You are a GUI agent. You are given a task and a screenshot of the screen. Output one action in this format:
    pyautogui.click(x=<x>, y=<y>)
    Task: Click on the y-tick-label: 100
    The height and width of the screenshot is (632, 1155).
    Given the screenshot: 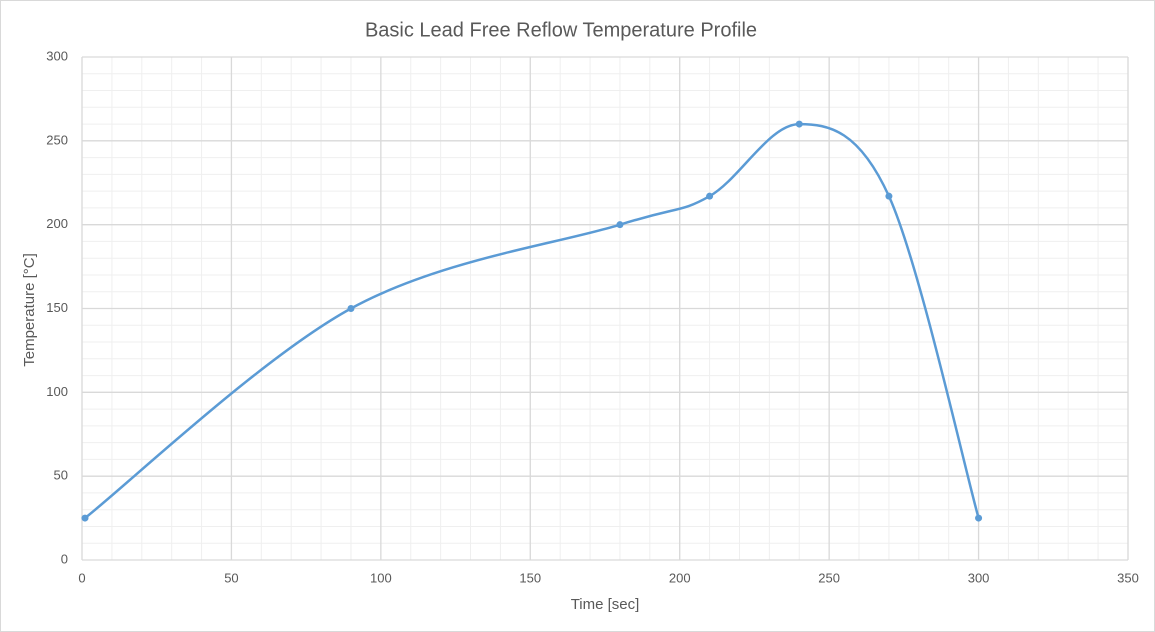 What is the action you would take?
    pyautogui.click(x=57, y=391)
    